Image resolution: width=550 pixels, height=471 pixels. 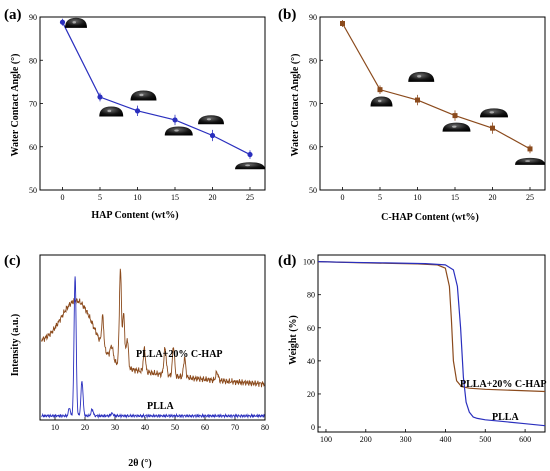 What do you see at coordinates (311, 394) in the screenshot?
I see `panel-d-ytick-label: 20` at bounding box center [311, 394].